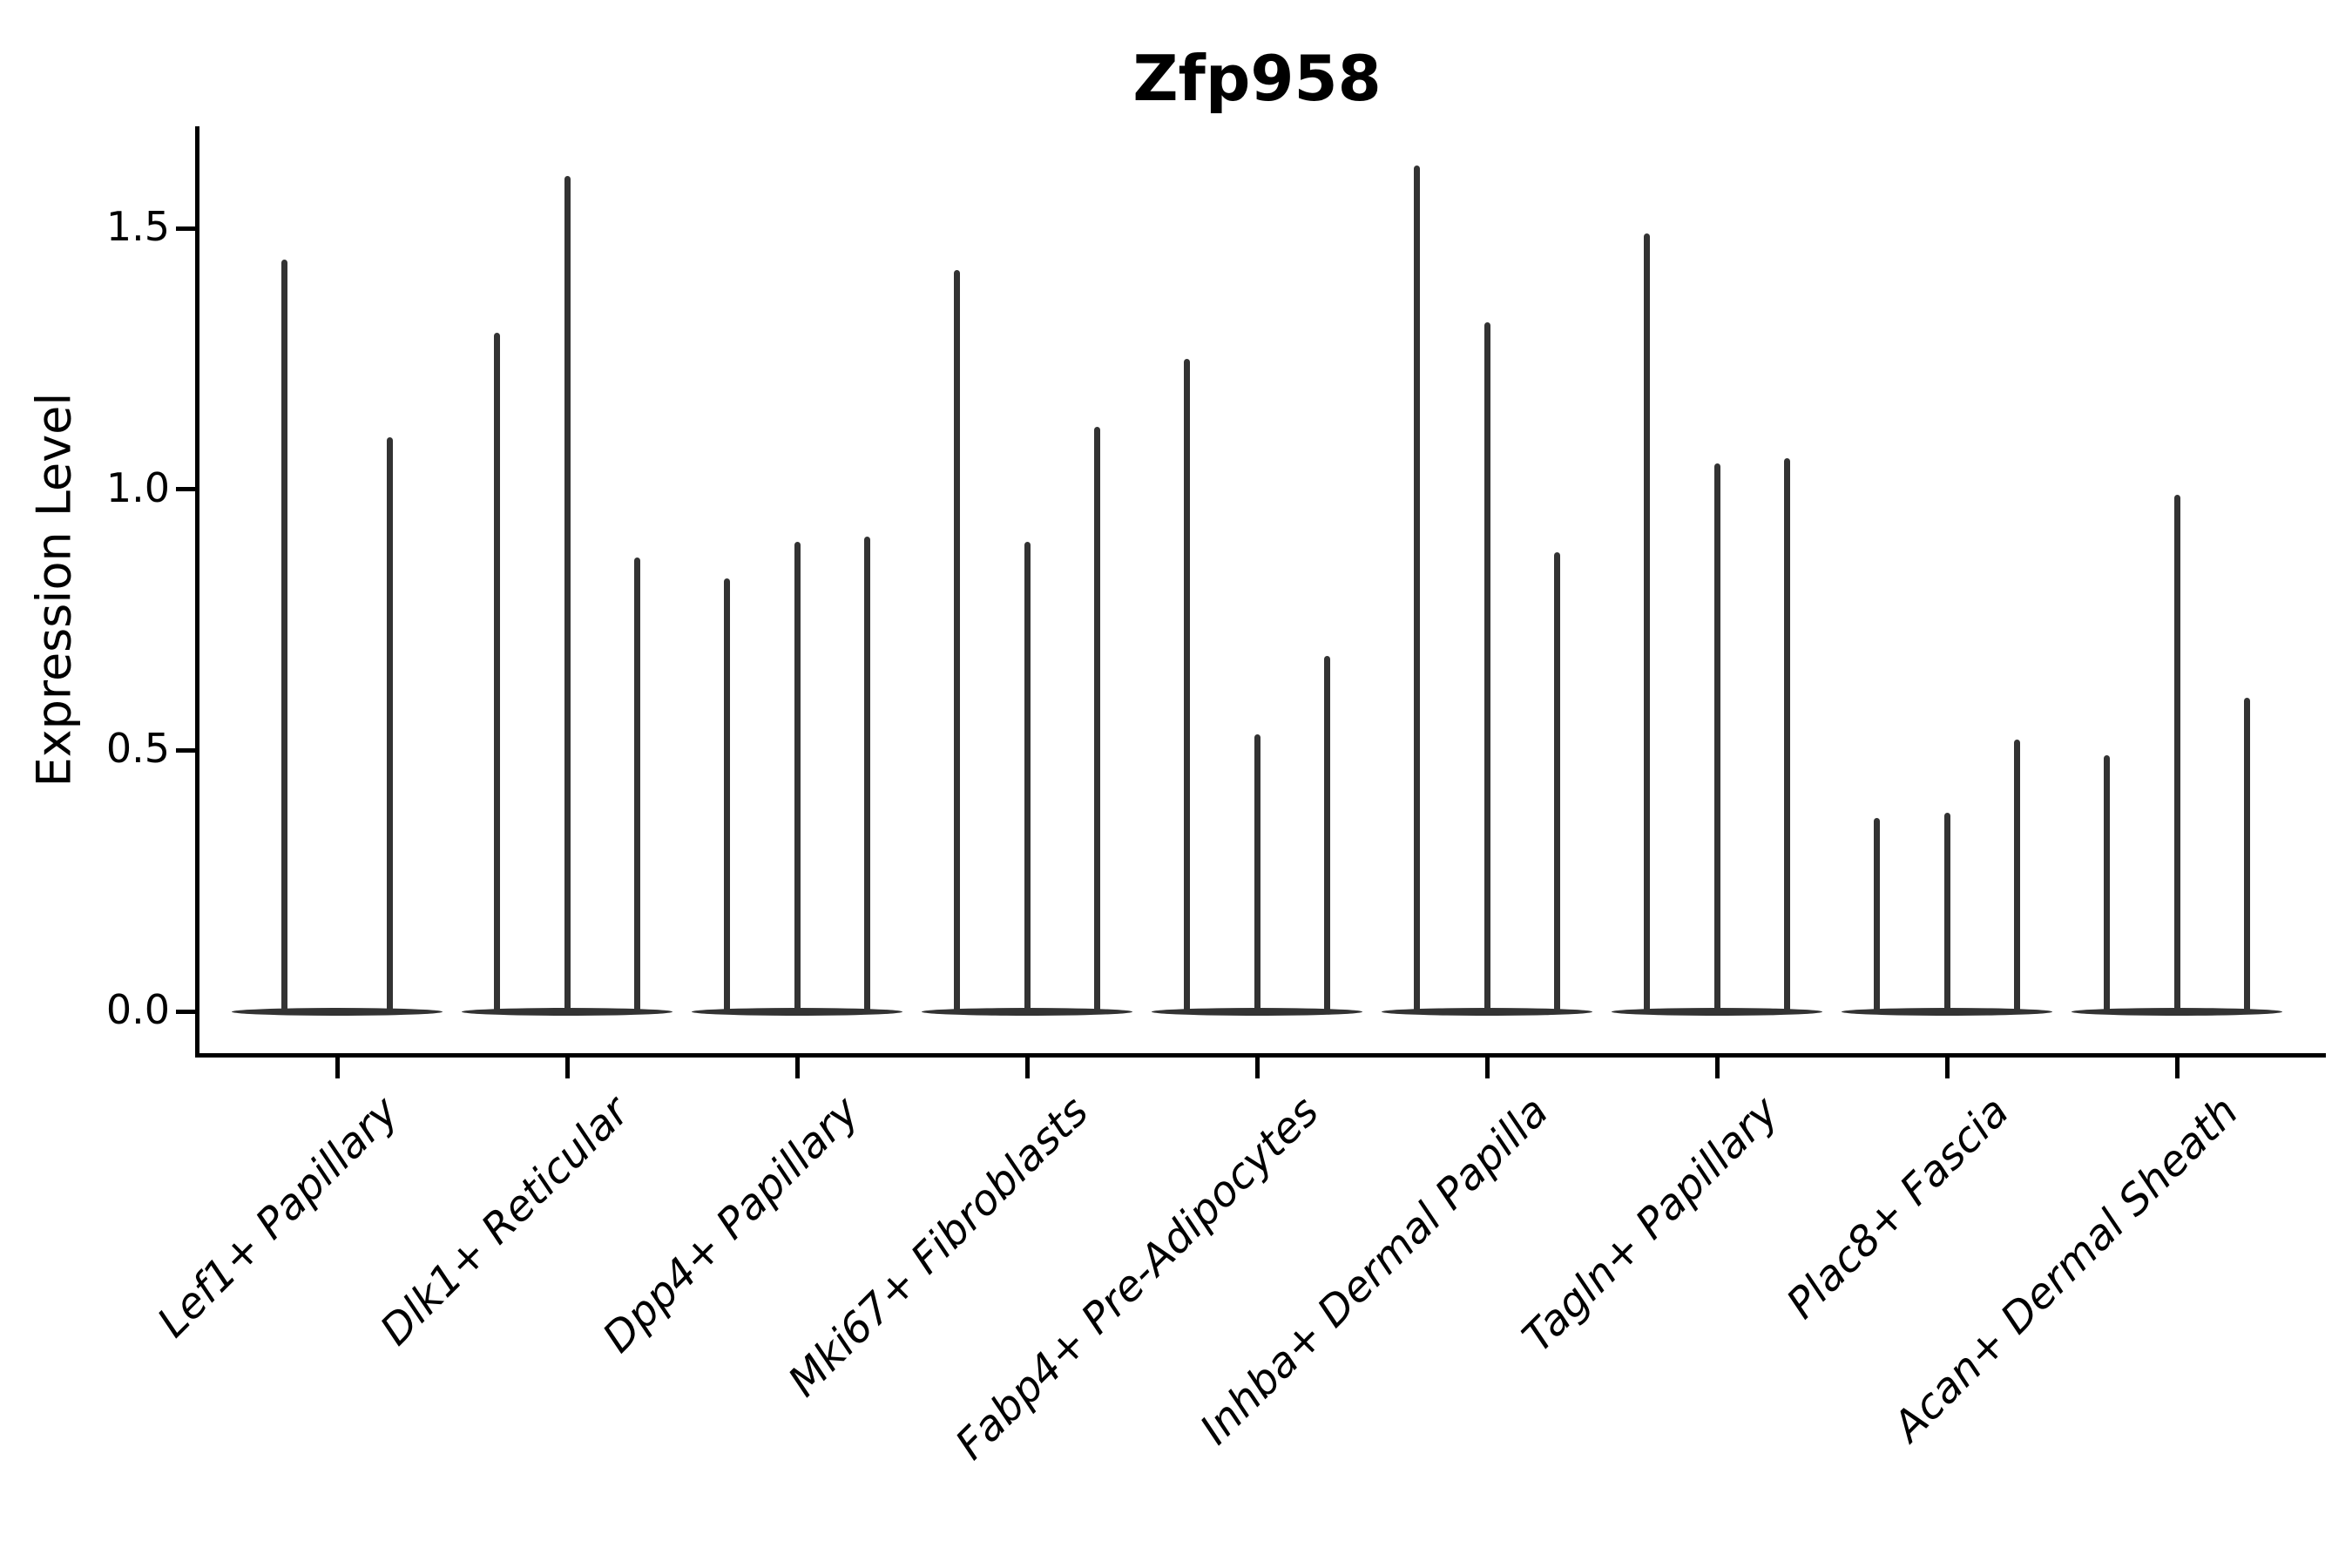 This screenshot has width=2352, height=1568. I want to click on x-tick-label: Plac8+ Fascia, so click(1897, 1207).